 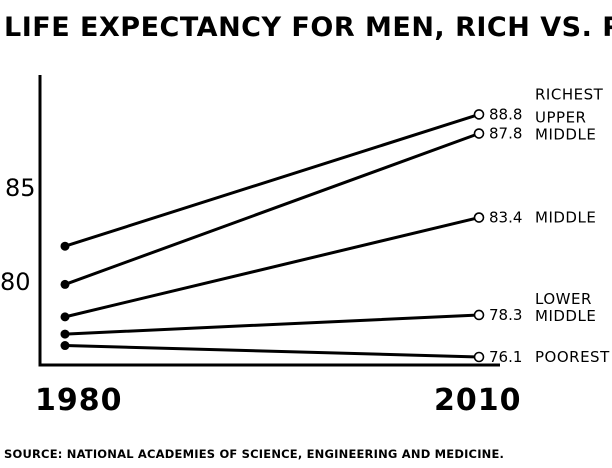 I want to click on data-label: 78.3, so click(x=505, y=315).